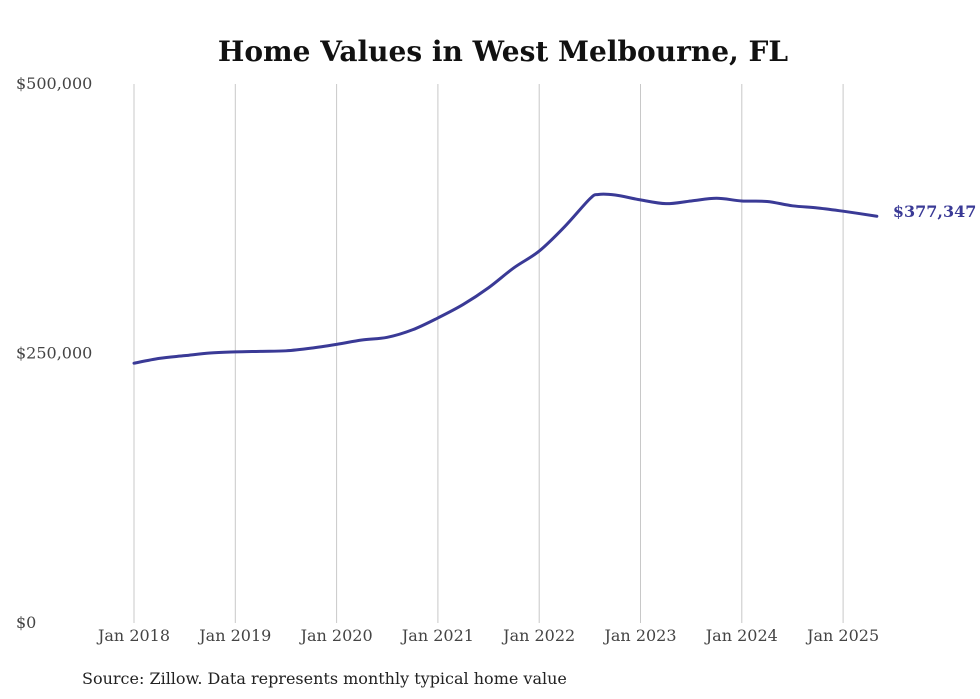  Describe the element at coordinates (437, 635) in the screenshot. I see `x-tick-label: Jan 2021` at that location.